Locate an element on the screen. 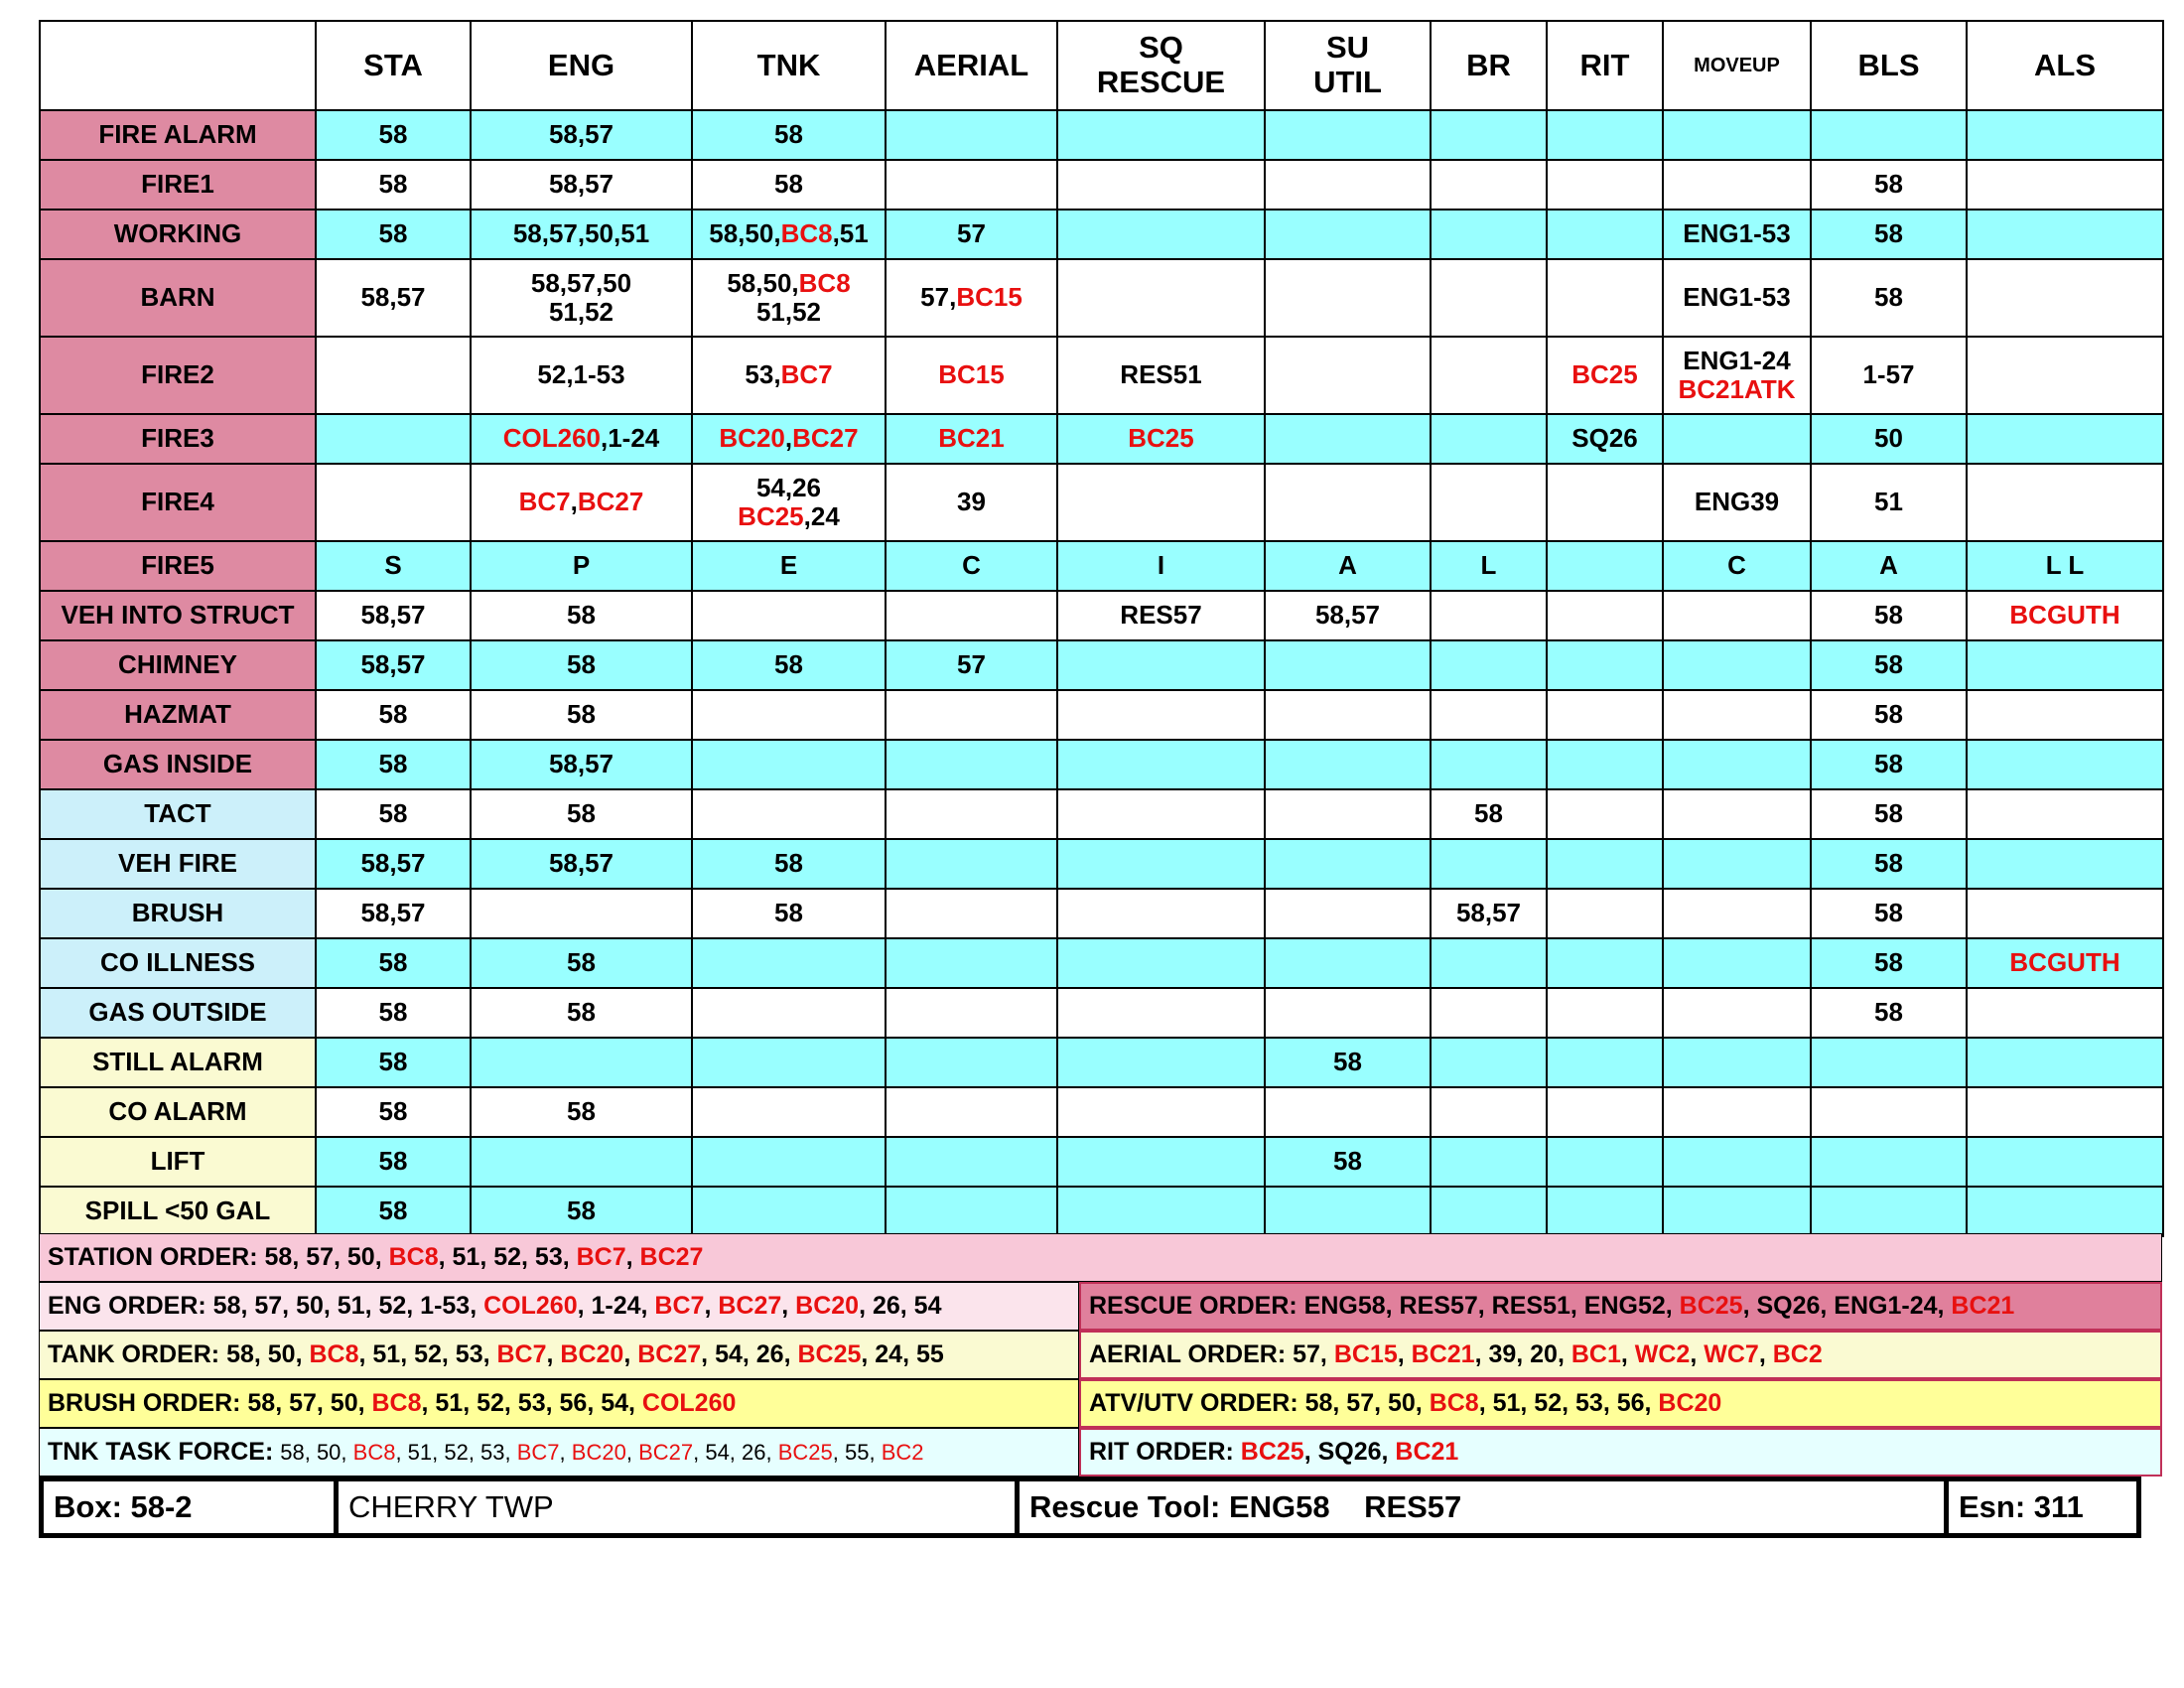 The width and height of the screenshot is (2184, 1688). red-text: BC21 is located at coordinates (1443, 1354).